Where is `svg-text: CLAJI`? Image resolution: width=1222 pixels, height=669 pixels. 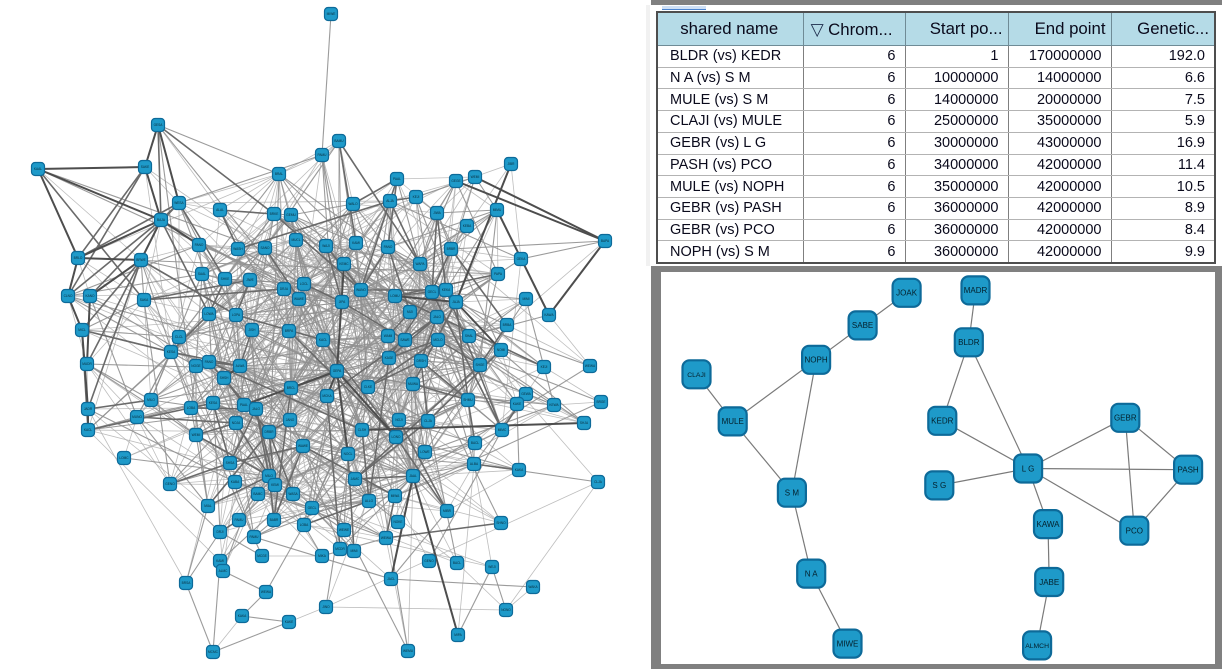
svg-text: CLAJI is located at coordinates (696, 375).